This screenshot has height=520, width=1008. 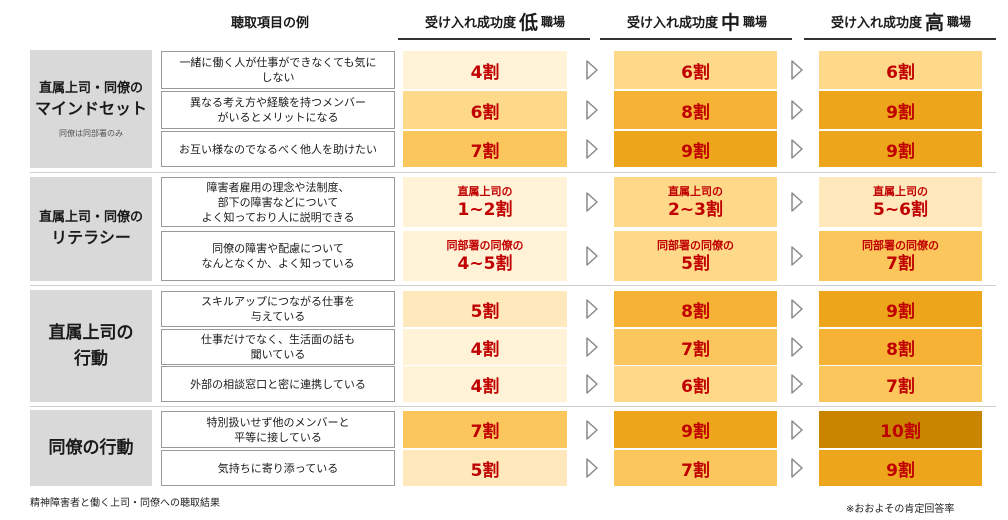 I want to click on item-text-line: 外部の相談窓口と密に連携している, so click(x=278, y=384).